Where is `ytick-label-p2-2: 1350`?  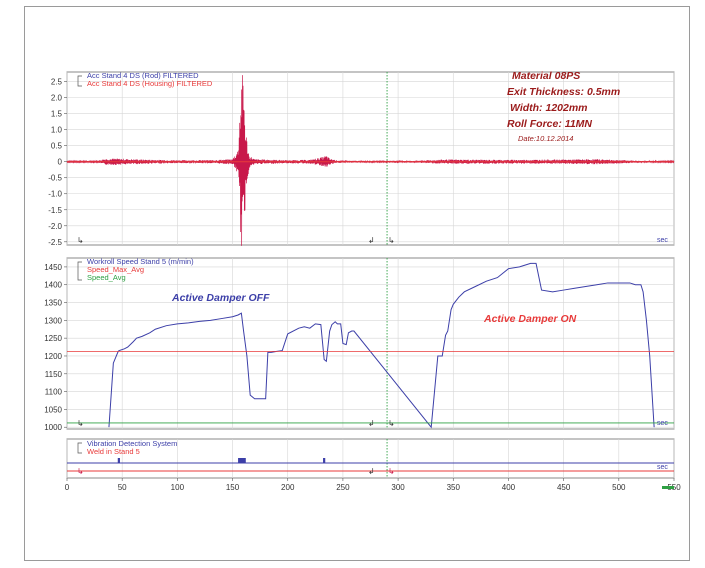 ytick-label-p2-2: 1350 is located at coordinates (53, 303).